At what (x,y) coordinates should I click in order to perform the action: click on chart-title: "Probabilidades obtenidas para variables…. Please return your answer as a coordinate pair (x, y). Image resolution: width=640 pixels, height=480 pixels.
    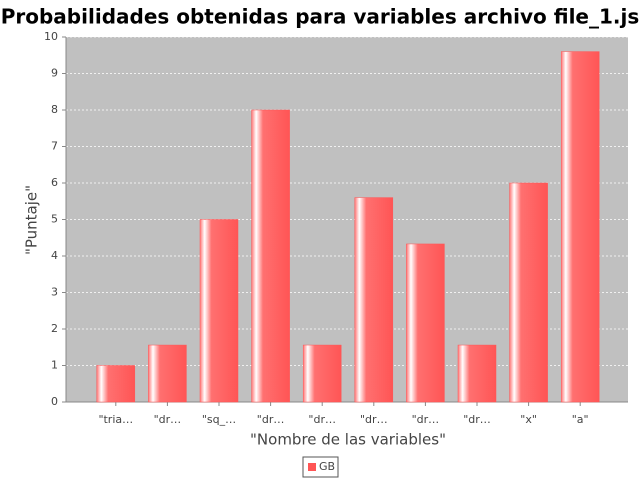
    Looking at the image, I should click on (320, 17).